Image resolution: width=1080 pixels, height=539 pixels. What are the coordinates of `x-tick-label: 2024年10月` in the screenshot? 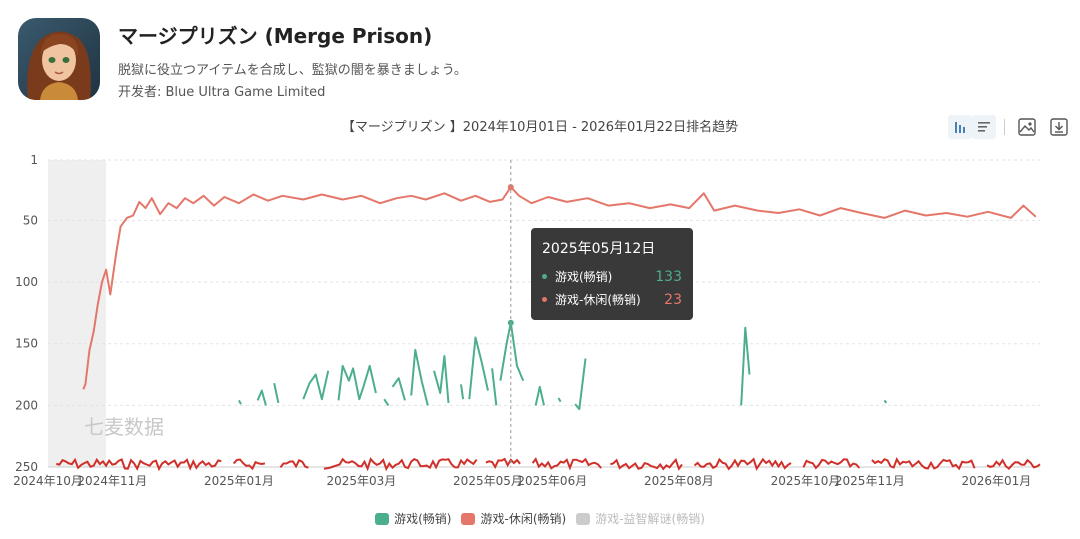 It's located at (48, 481).